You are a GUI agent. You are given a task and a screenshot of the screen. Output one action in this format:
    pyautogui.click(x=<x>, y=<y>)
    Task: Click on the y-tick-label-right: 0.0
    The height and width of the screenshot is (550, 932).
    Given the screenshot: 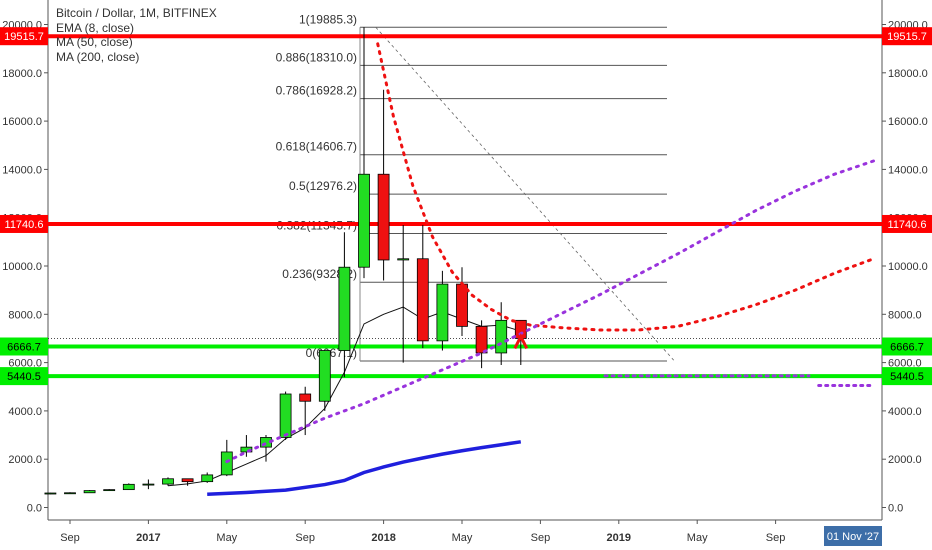 What is the action you would take?
    pyautogui.click(x=895, y=509)
    